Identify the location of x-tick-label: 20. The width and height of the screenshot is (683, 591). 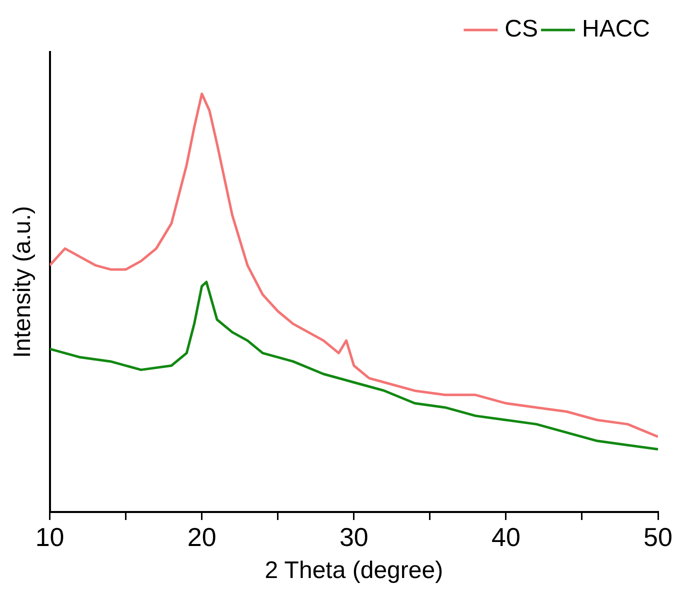
(201, 537).